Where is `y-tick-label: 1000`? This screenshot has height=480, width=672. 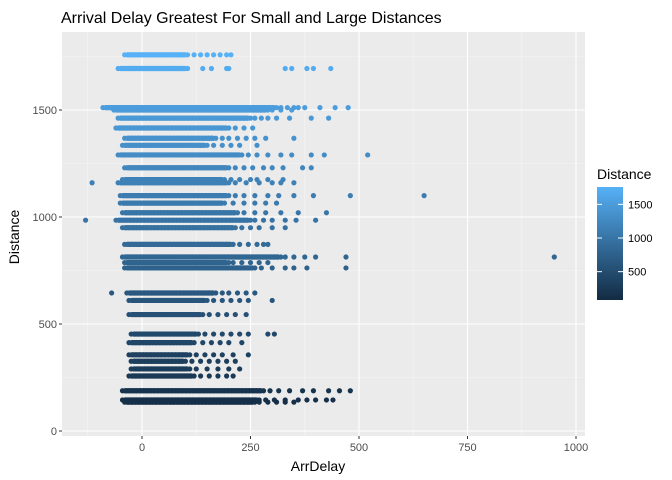
y-tick-label: 1000 is located at coordinates (45, 218).